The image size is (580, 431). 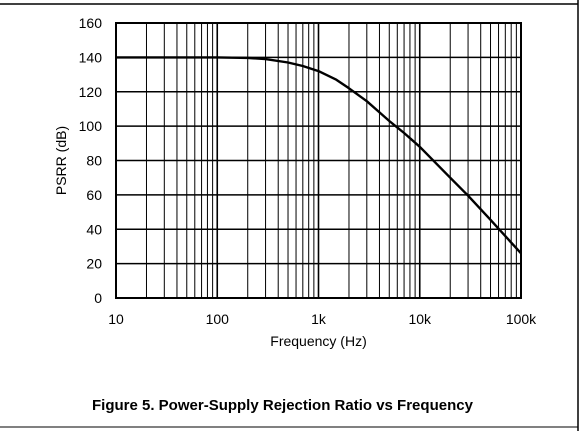 I want to click on y-tick-label: 100, so click(x=91, y=126).